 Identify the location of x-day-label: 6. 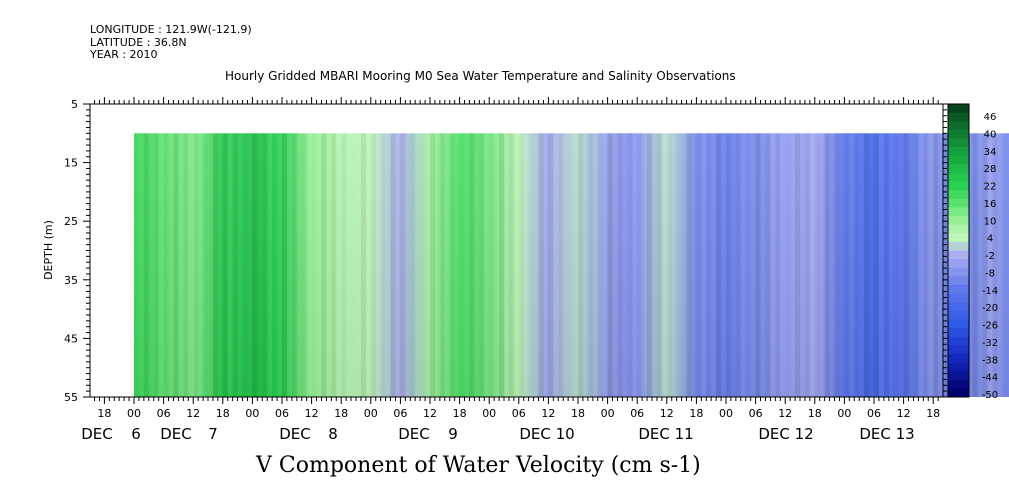
(136, 434).